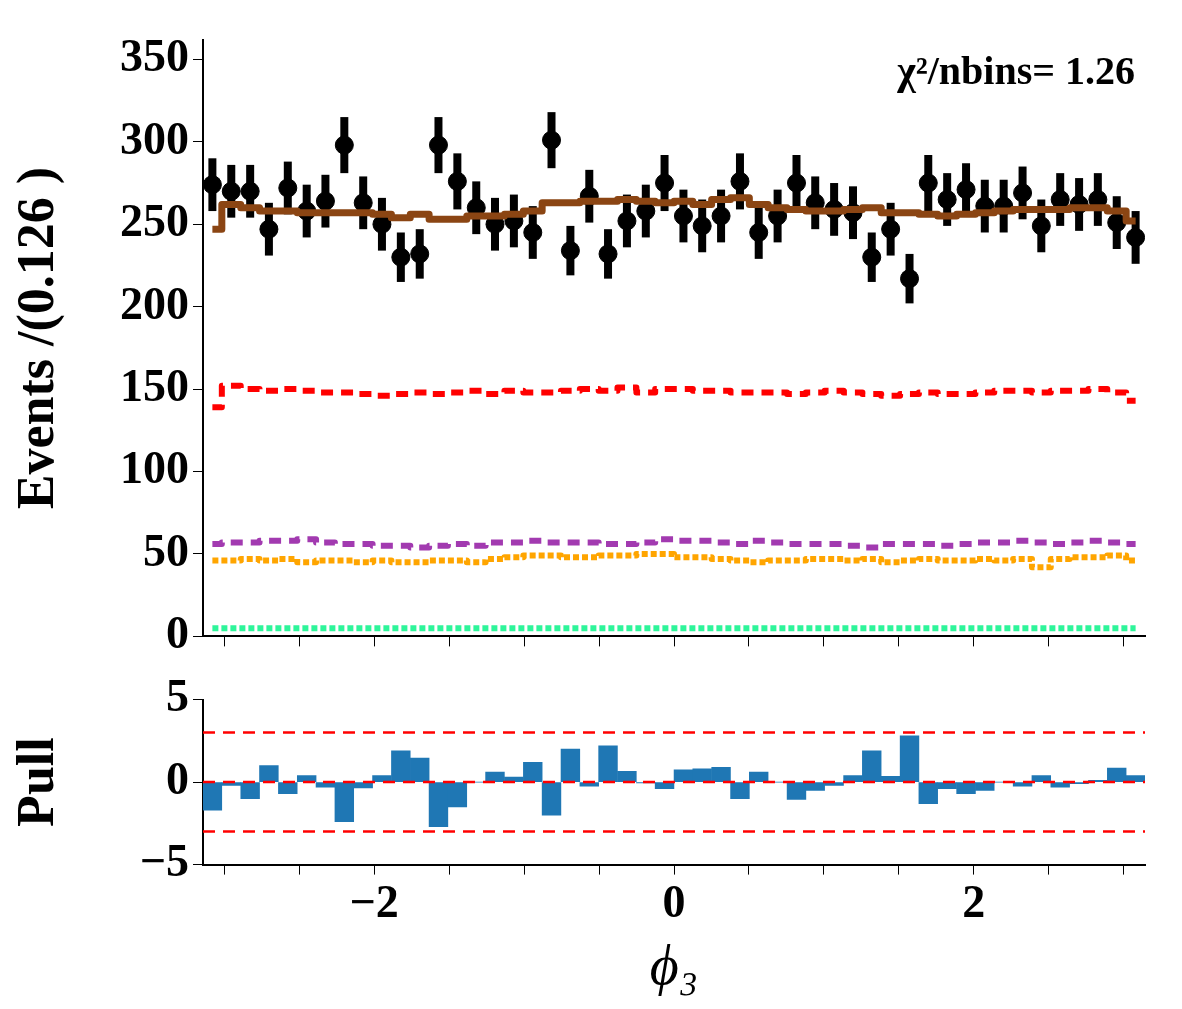 The height and width of the screenshot is (1009, 1182). What do you see at coordinates (154, 221) in the screenshot?
I see `y-tick-label: 250` at bounding box center [154, 221].